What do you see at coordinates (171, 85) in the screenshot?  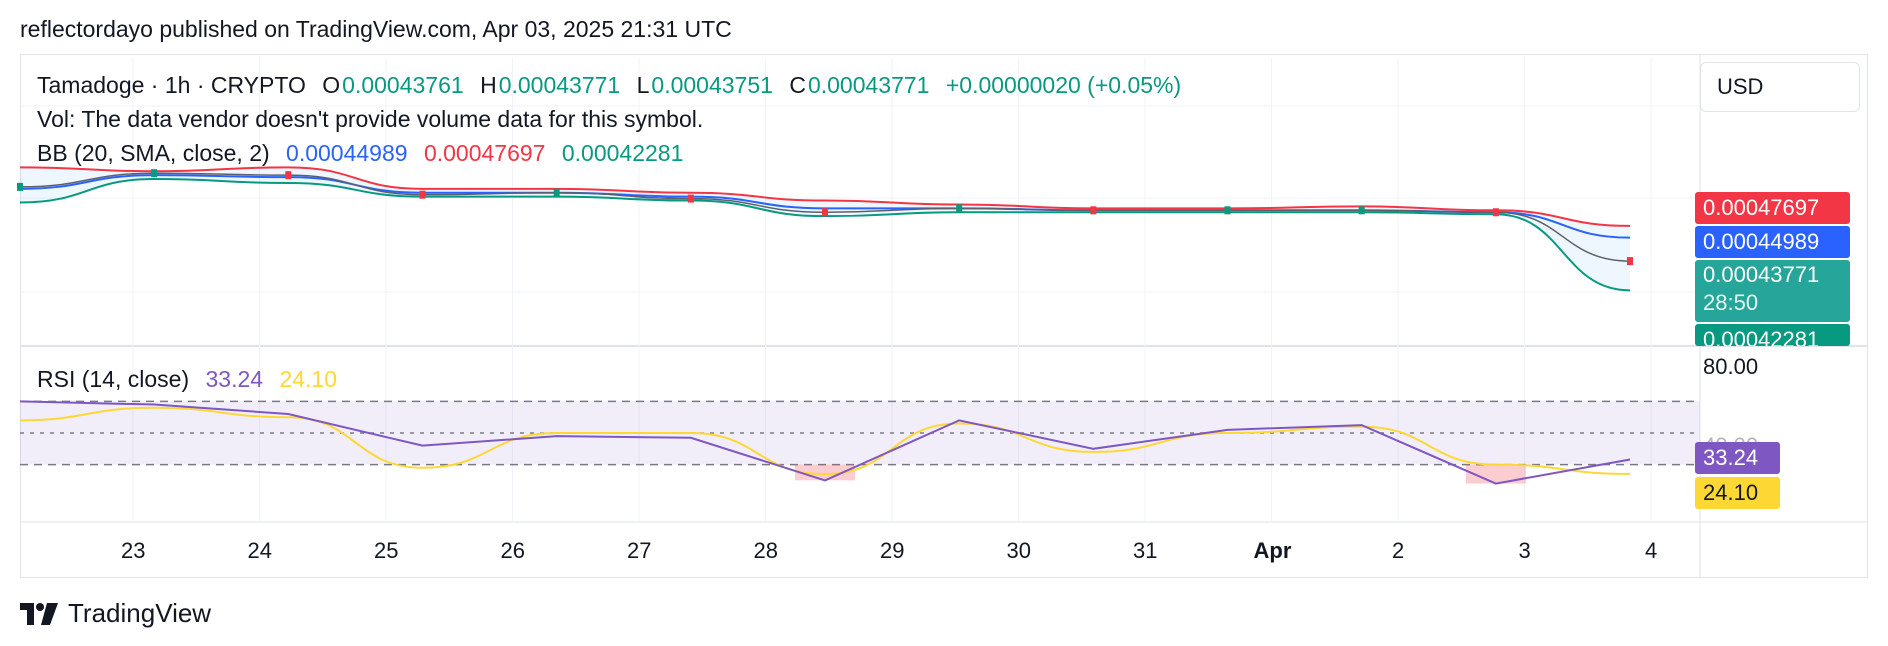 I see `symbol-label: Tamadoge · 1h · CRYPTO` at bounding box center [171, 85].